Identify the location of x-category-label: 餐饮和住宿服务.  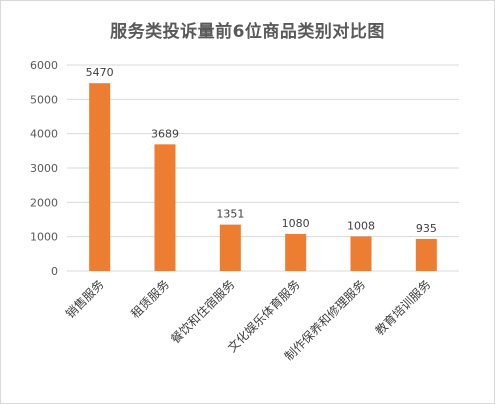
(202, 312).